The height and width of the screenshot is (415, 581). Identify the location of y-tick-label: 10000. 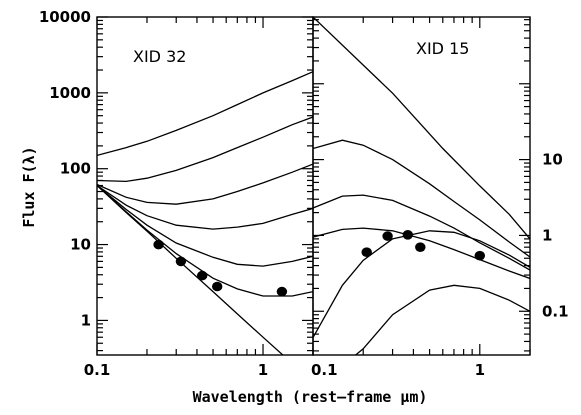
(65, 17).